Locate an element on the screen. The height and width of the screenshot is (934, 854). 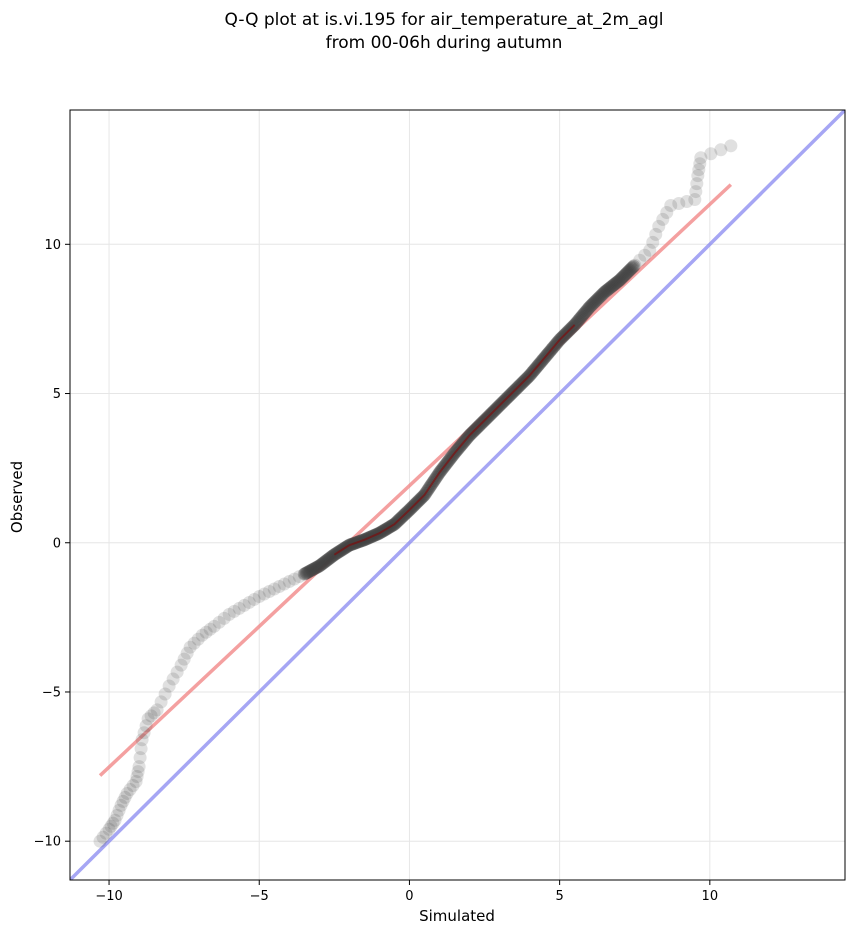
y-tick-label: −5 is located at coordinates (51, 692).